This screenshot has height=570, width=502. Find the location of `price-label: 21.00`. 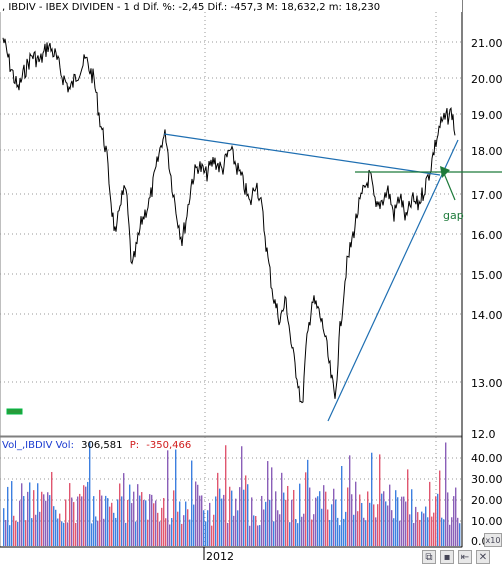

price-label: 21.00 is located at coordinates (486, 43).